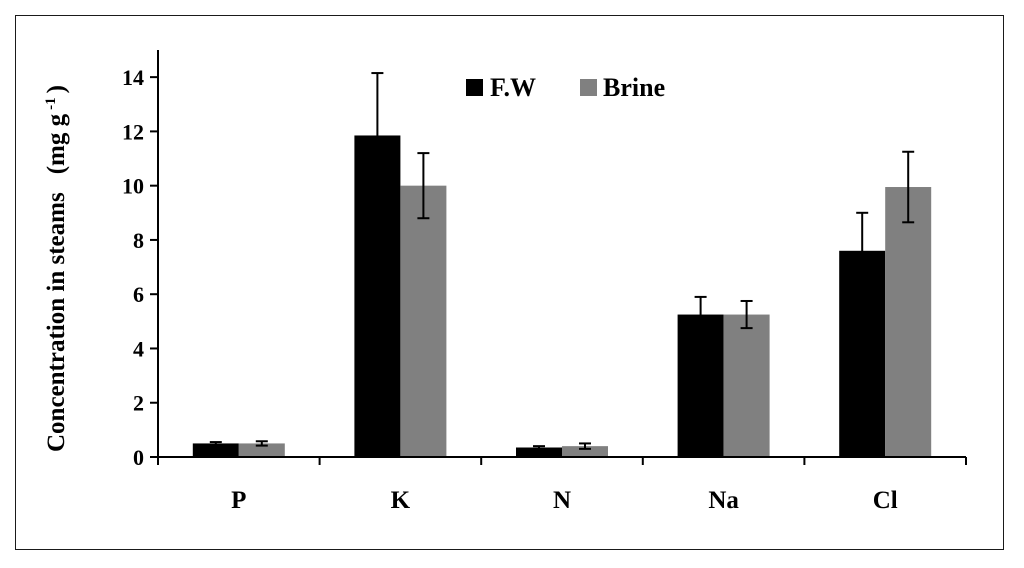  I want to click on y-tick-label: 10, so click(133, 186).